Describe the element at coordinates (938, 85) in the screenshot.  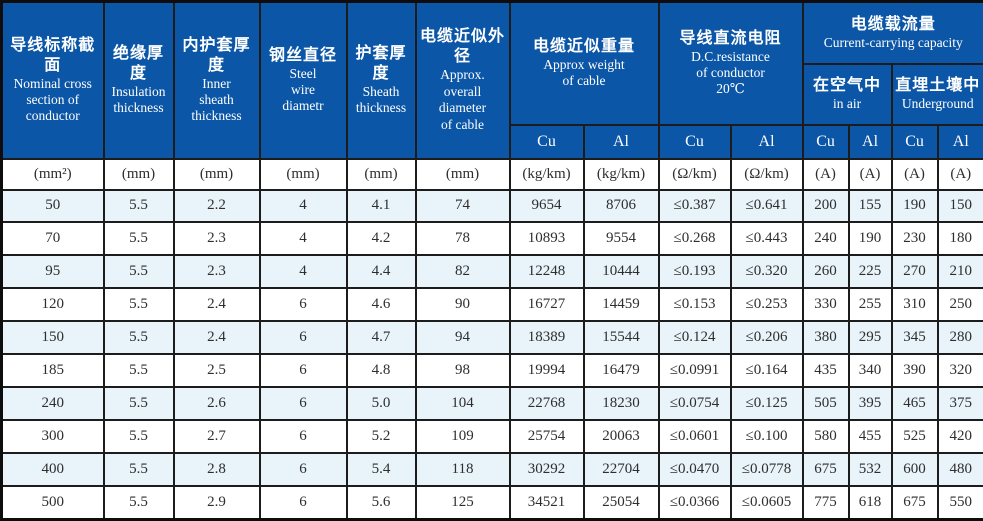
I see `header-label-zh: 直埋土壤中` at that location.